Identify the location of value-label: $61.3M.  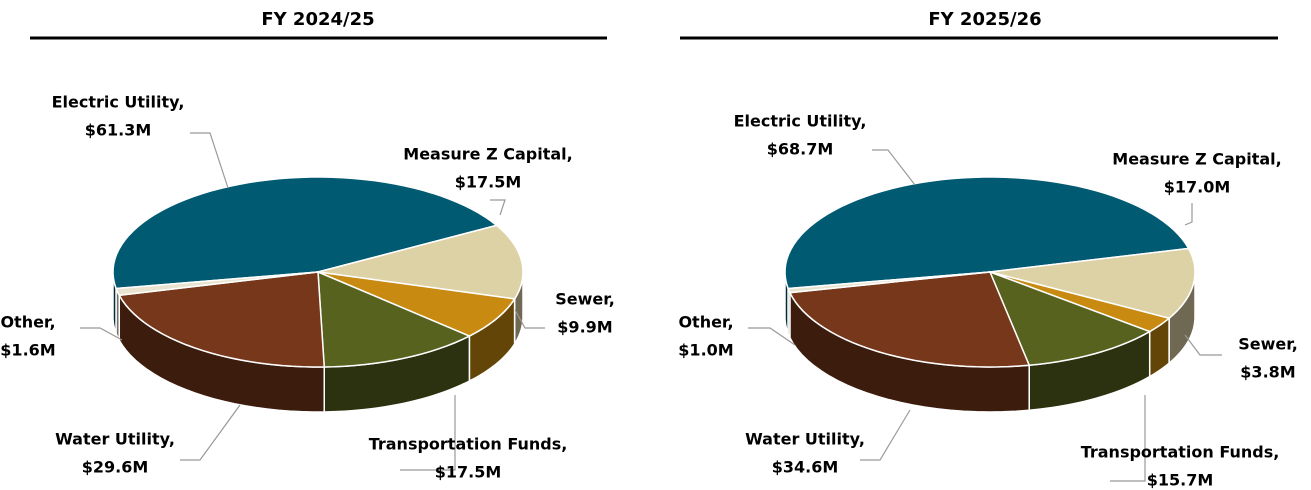
(118, 130).